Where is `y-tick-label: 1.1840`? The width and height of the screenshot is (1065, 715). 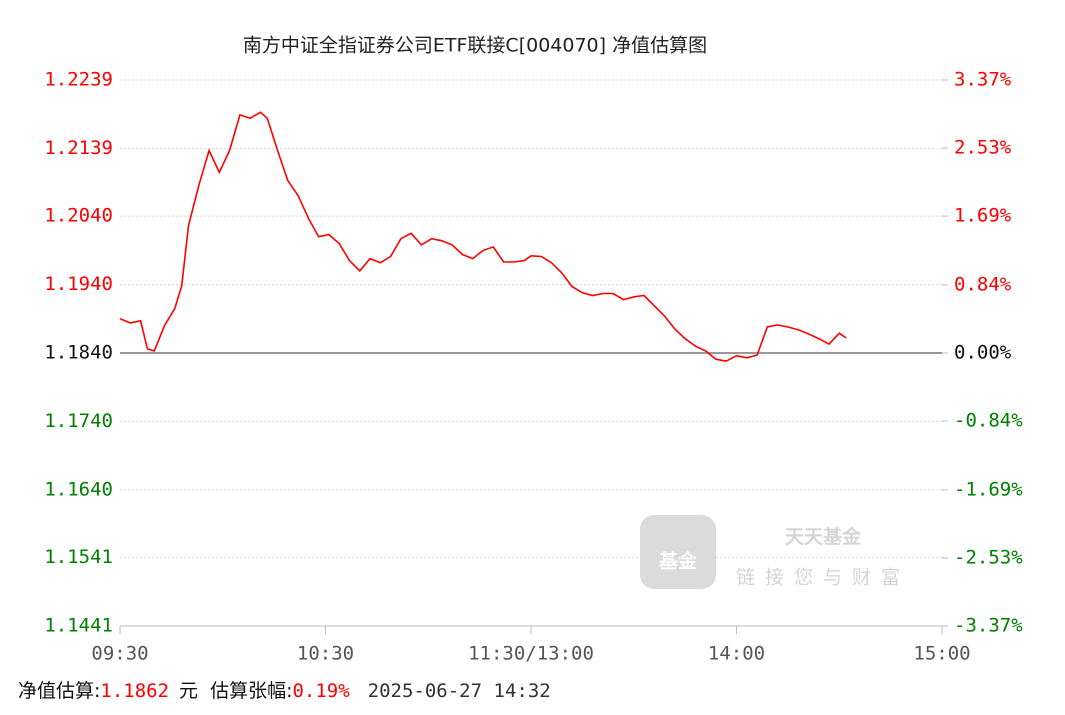
y-tick-label: 1.1840 is located at coordinates (78, 353).